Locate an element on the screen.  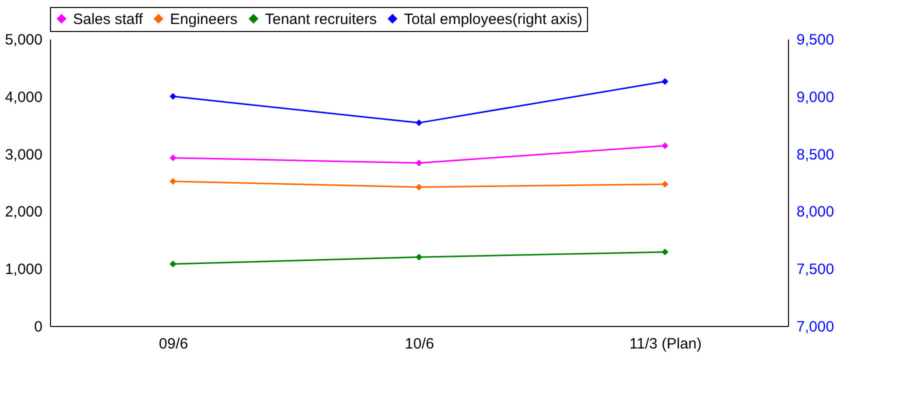
legend-label: Total employees(right axis) is located at coordinates (493, 19).